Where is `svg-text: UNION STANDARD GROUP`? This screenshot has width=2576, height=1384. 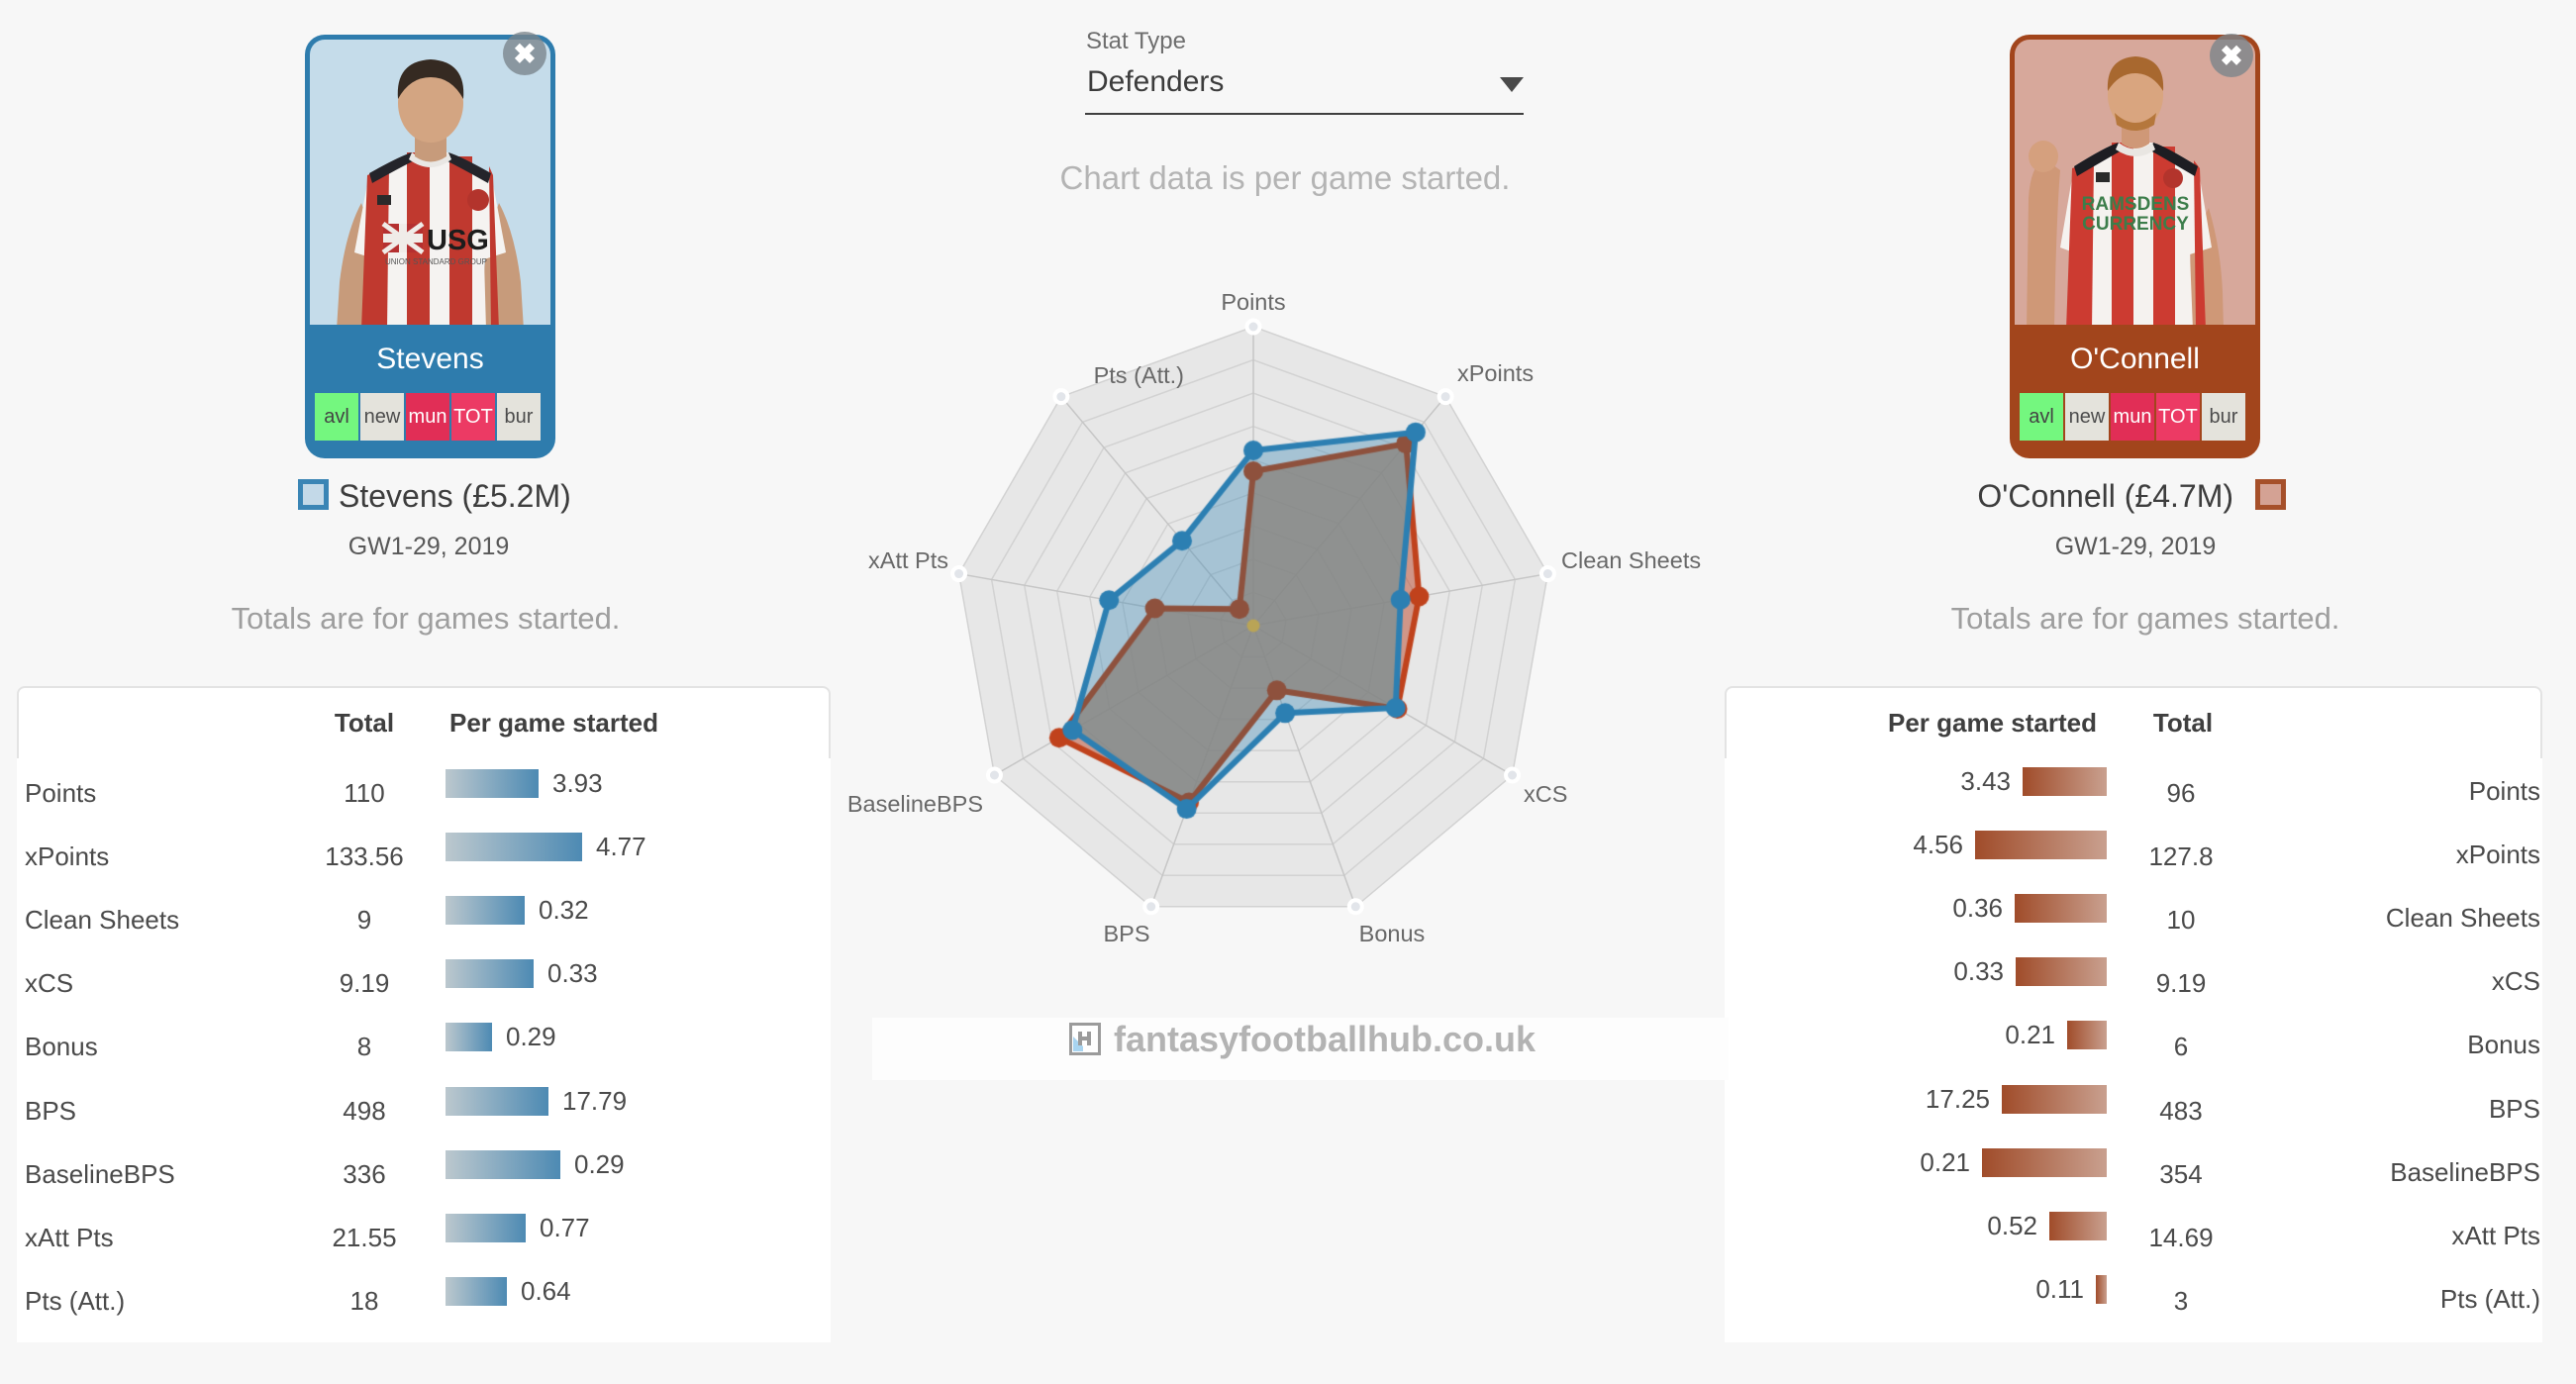 svg-text: UNION STANDARD GROUP is located at coordinates (436, 261).